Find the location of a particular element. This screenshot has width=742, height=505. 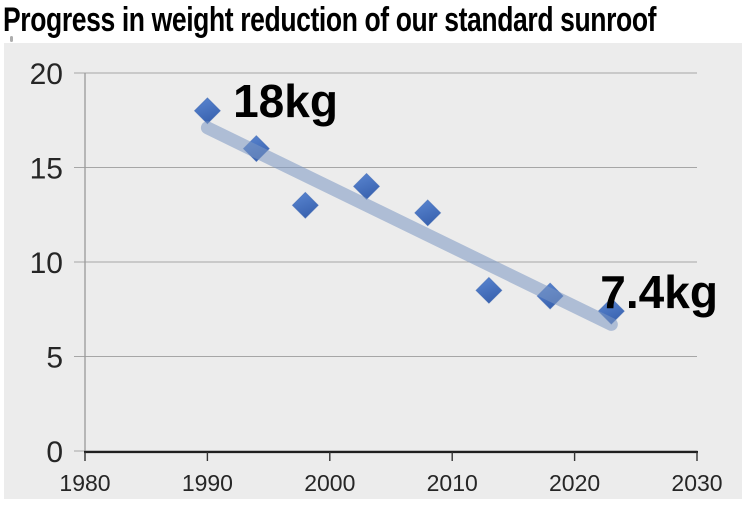

x-tick-label: 1990 is located at coordinates (207, 483).